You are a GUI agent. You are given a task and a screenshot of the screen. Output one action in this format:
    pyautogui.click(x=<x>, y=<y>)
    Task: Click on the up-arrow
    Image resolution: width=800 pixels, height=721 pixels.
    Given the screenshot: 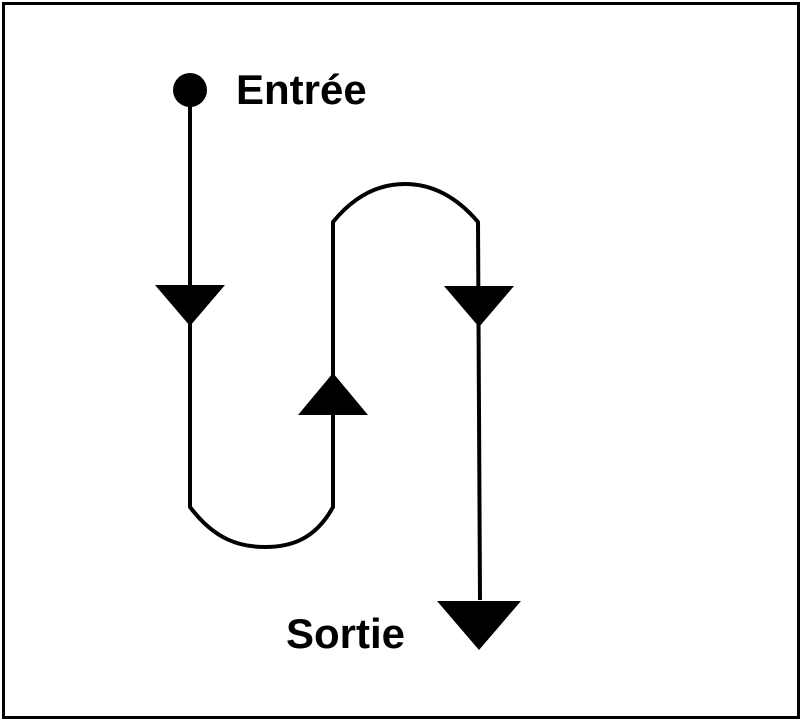 What is the action you would take?
    pyautogui.click(x=333, y=394)
    